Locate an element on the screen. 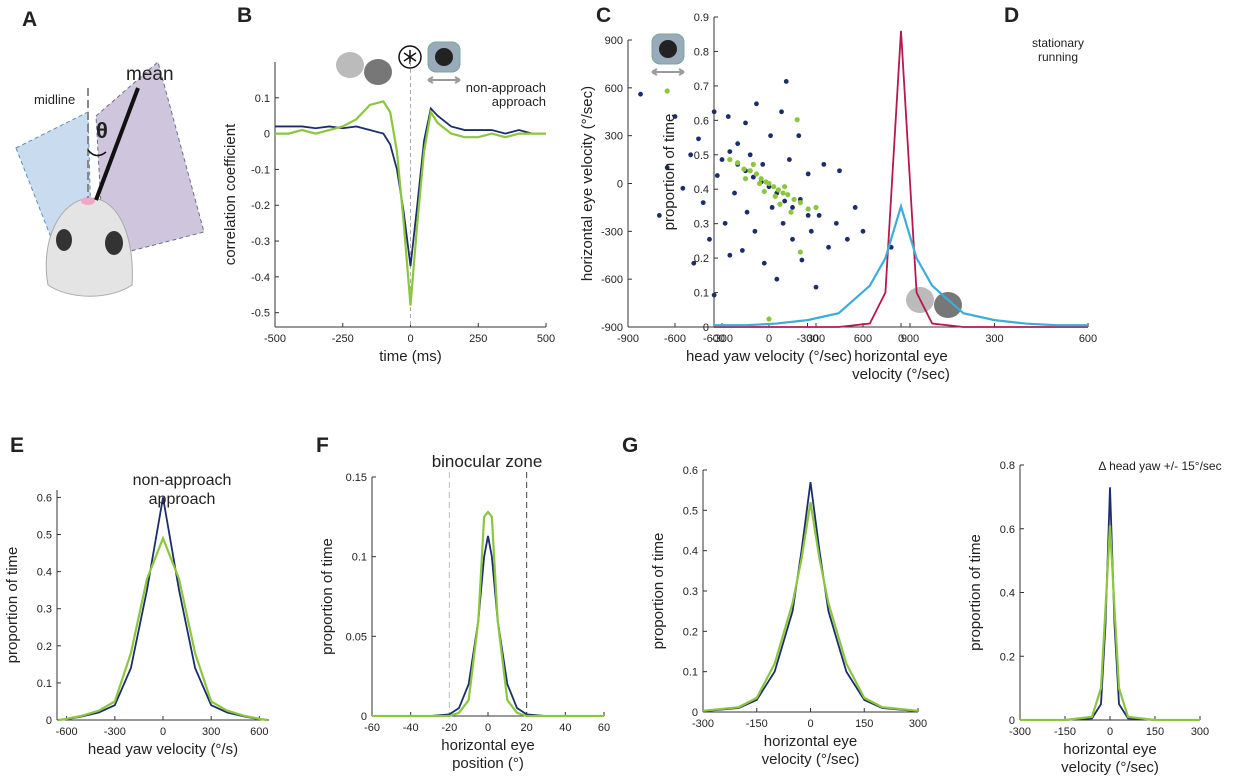  y-tick-label: 0.8 is located at coordinates (701, 52).